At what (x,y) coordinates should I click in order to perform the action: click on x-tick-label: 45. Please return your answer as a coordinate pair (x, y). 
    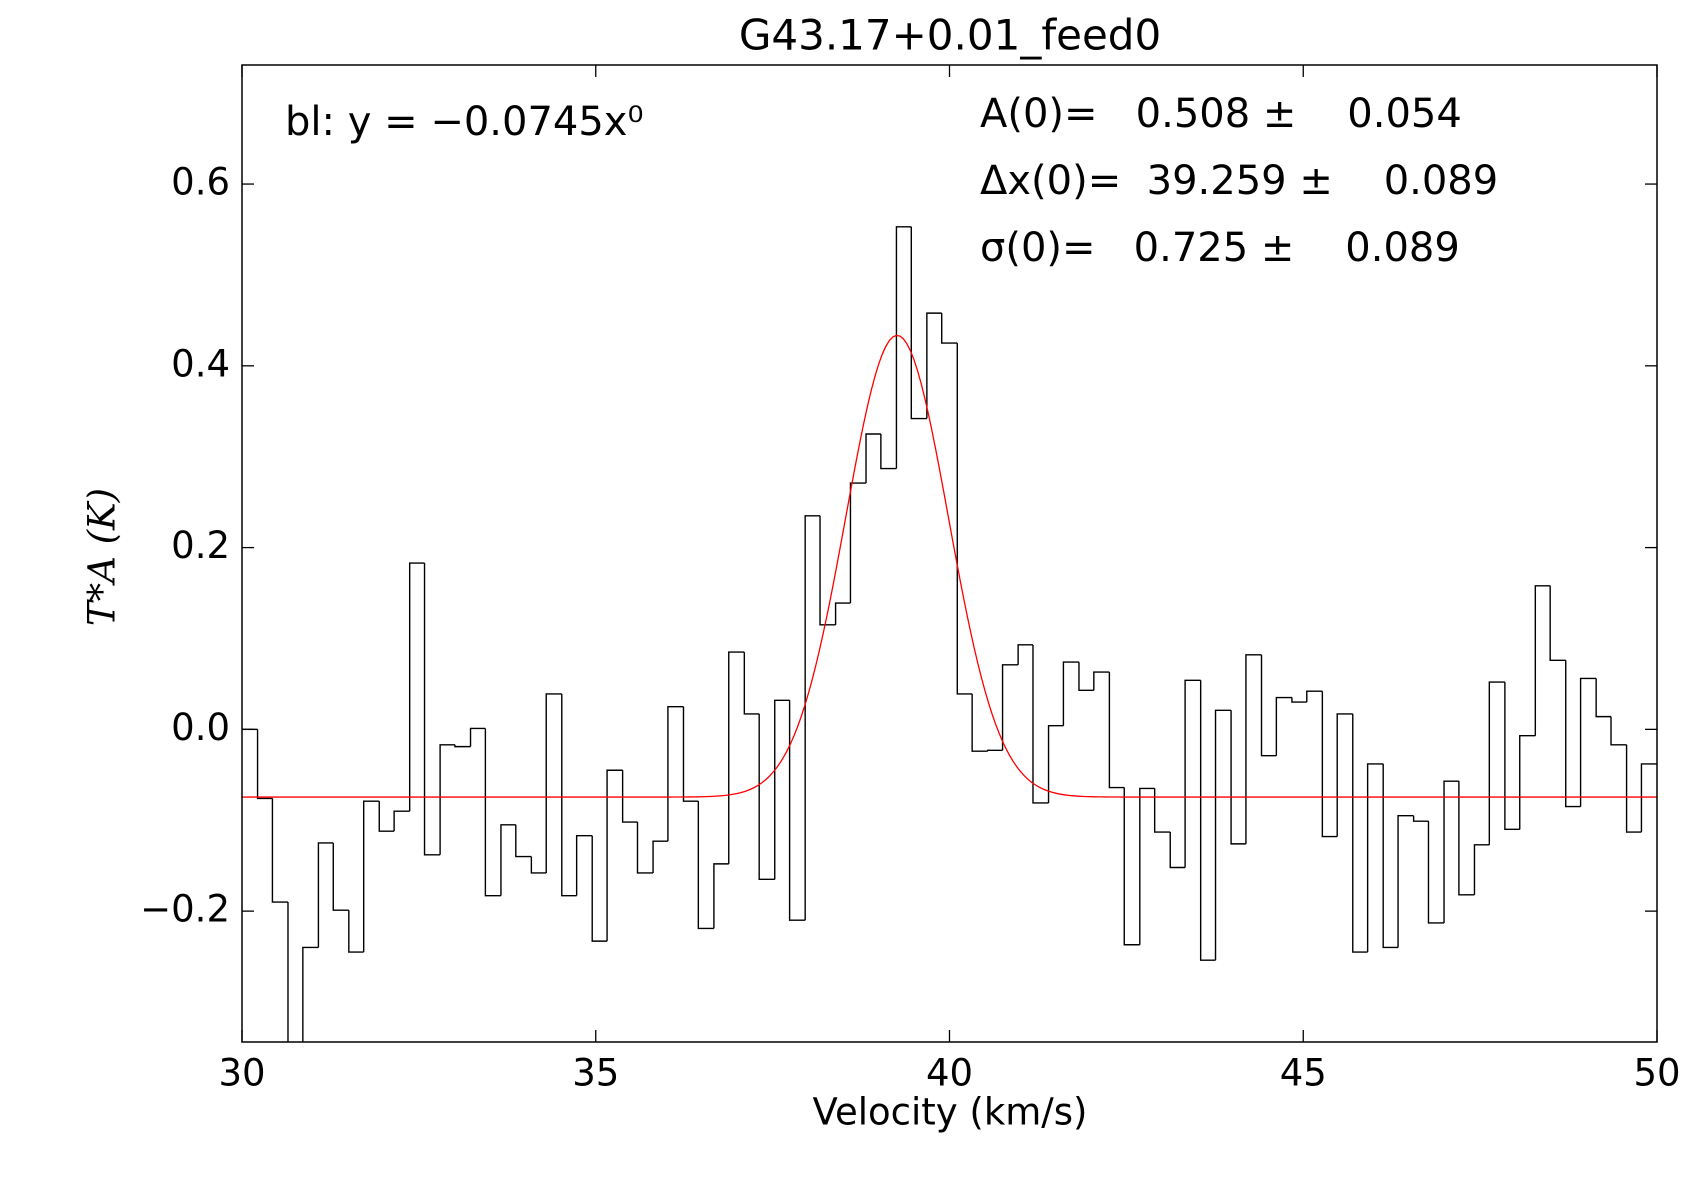
    Looking at the image, I should click on (1303, 1073).